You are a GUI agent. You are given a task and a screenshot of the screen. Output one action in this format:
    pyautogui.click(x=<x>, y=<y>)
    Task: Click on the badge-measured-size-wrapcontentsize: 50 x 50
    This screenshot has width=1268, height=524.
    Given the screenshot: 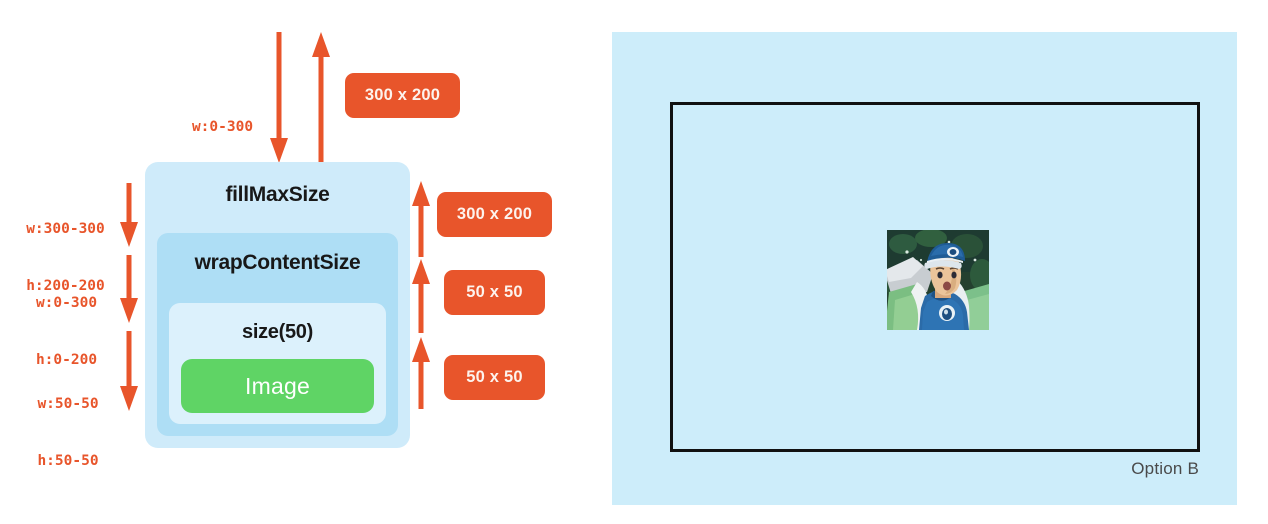 What is the action you would take?
    pyautogui.click(x=494, y=292)
    